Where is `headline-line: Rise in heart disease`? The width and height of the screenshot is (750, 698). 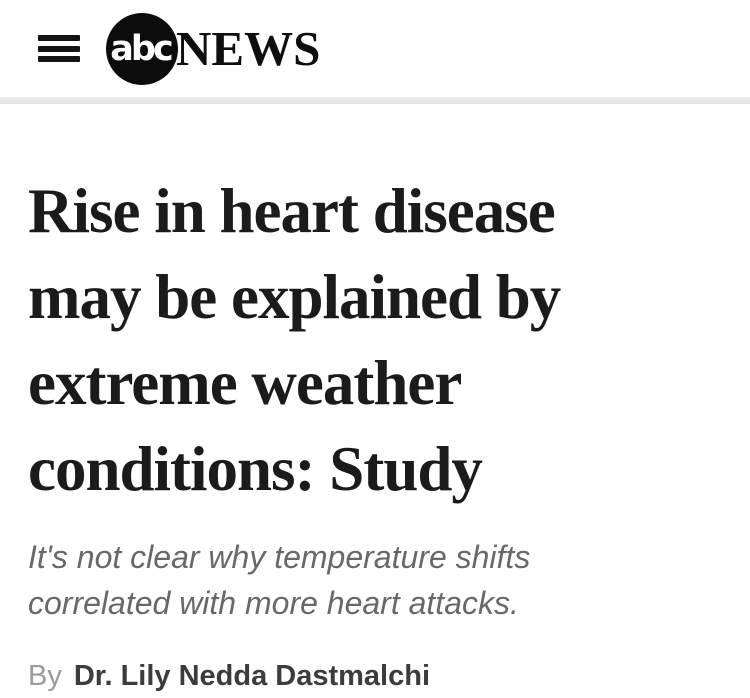
headline-line: Rise in heart disease is located at coordinates (292, 211).